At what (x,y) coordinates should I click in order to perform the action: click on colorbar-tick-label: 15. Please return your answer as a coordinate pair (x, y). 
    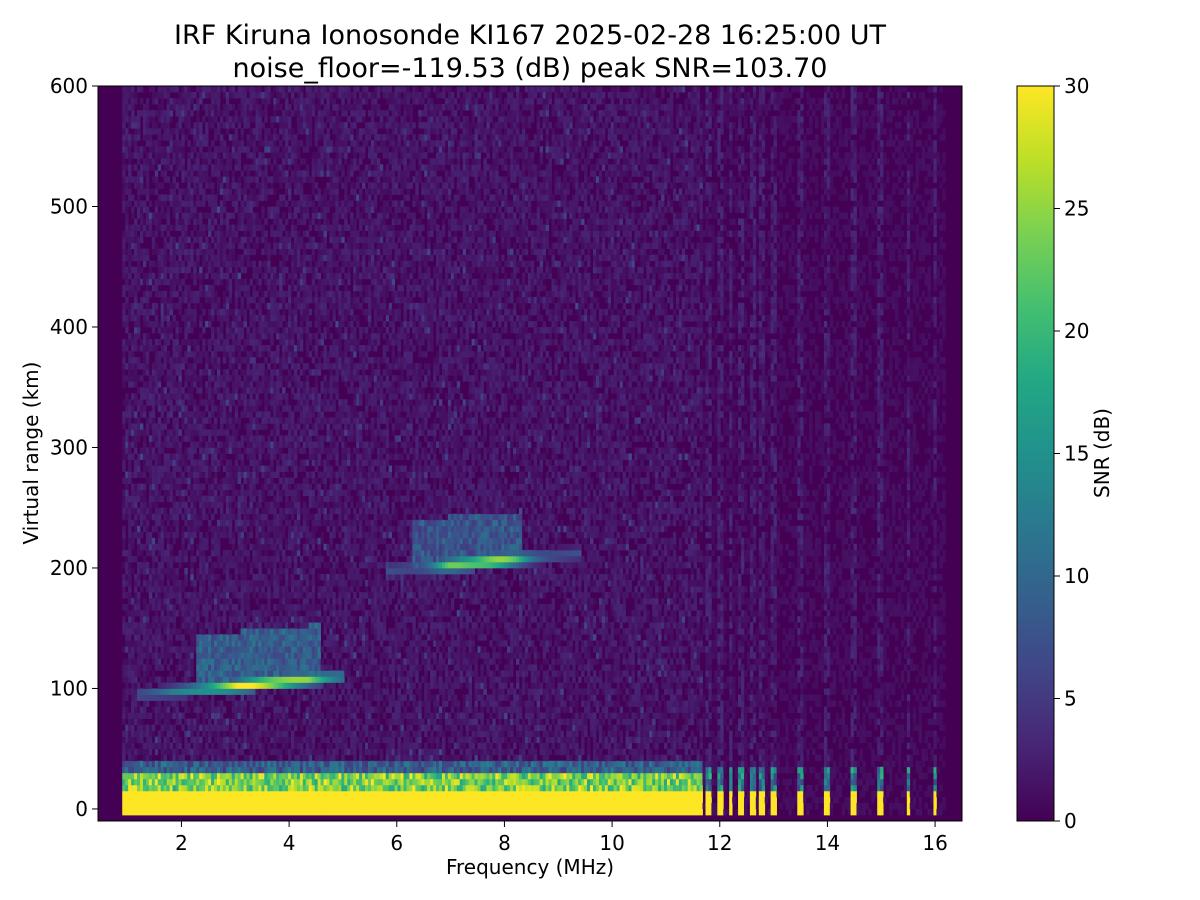
    Looking at the image, I should click on (1076, 454).